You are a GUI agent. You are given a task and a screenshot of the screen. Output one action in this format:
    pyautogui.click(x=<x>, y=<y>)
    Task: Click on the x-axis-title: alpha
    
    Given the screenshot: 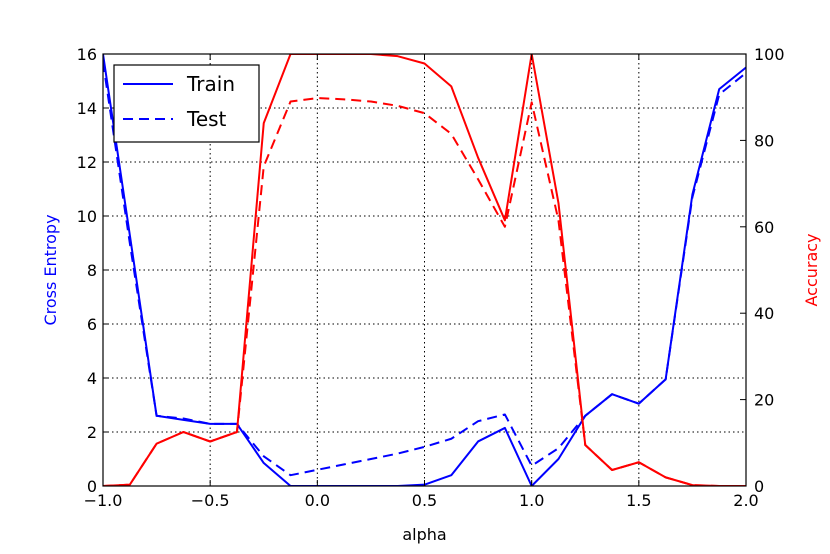 What is the action you would take?
    pyautogui.click(x=424, y=534)
    